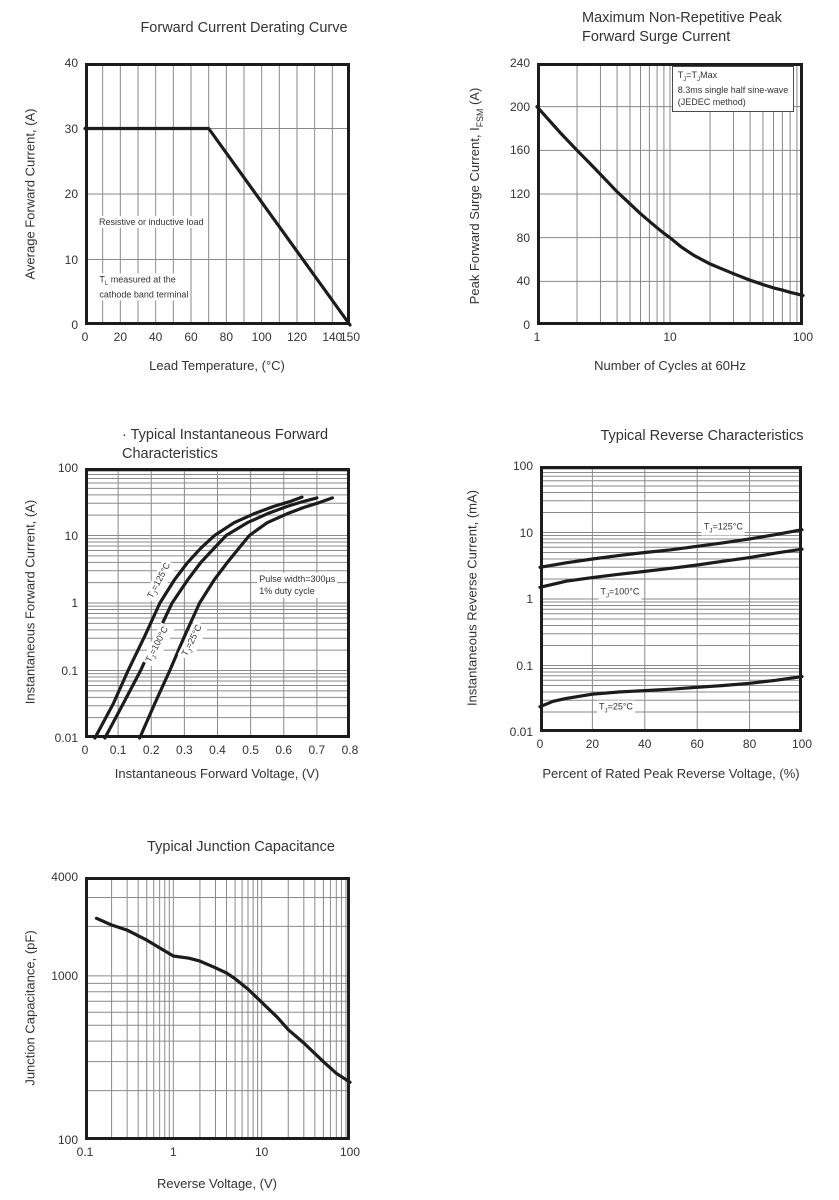  I want to click on y-tick-label: 200, so click(519, 106).